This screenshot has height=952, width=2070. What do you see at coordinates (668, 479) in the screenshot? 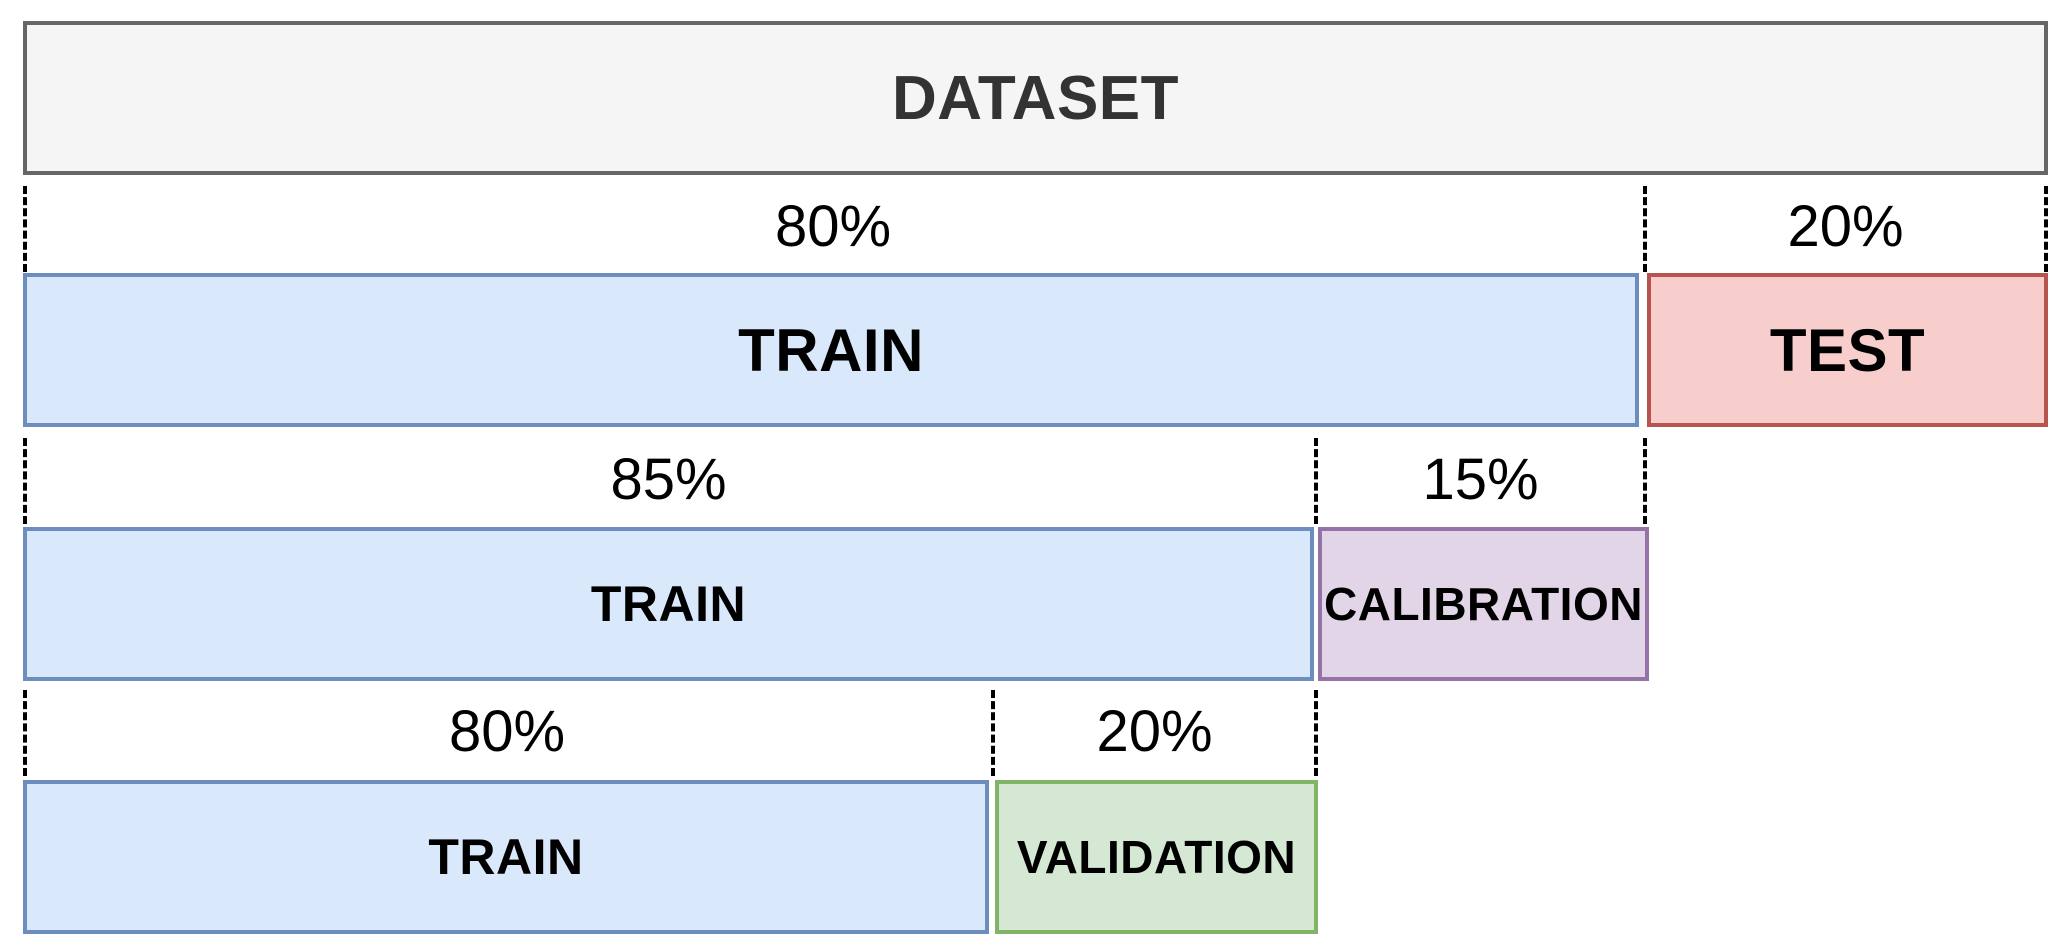
I see `split-2-train-percent: 85%` at bounding box center [668, 479].